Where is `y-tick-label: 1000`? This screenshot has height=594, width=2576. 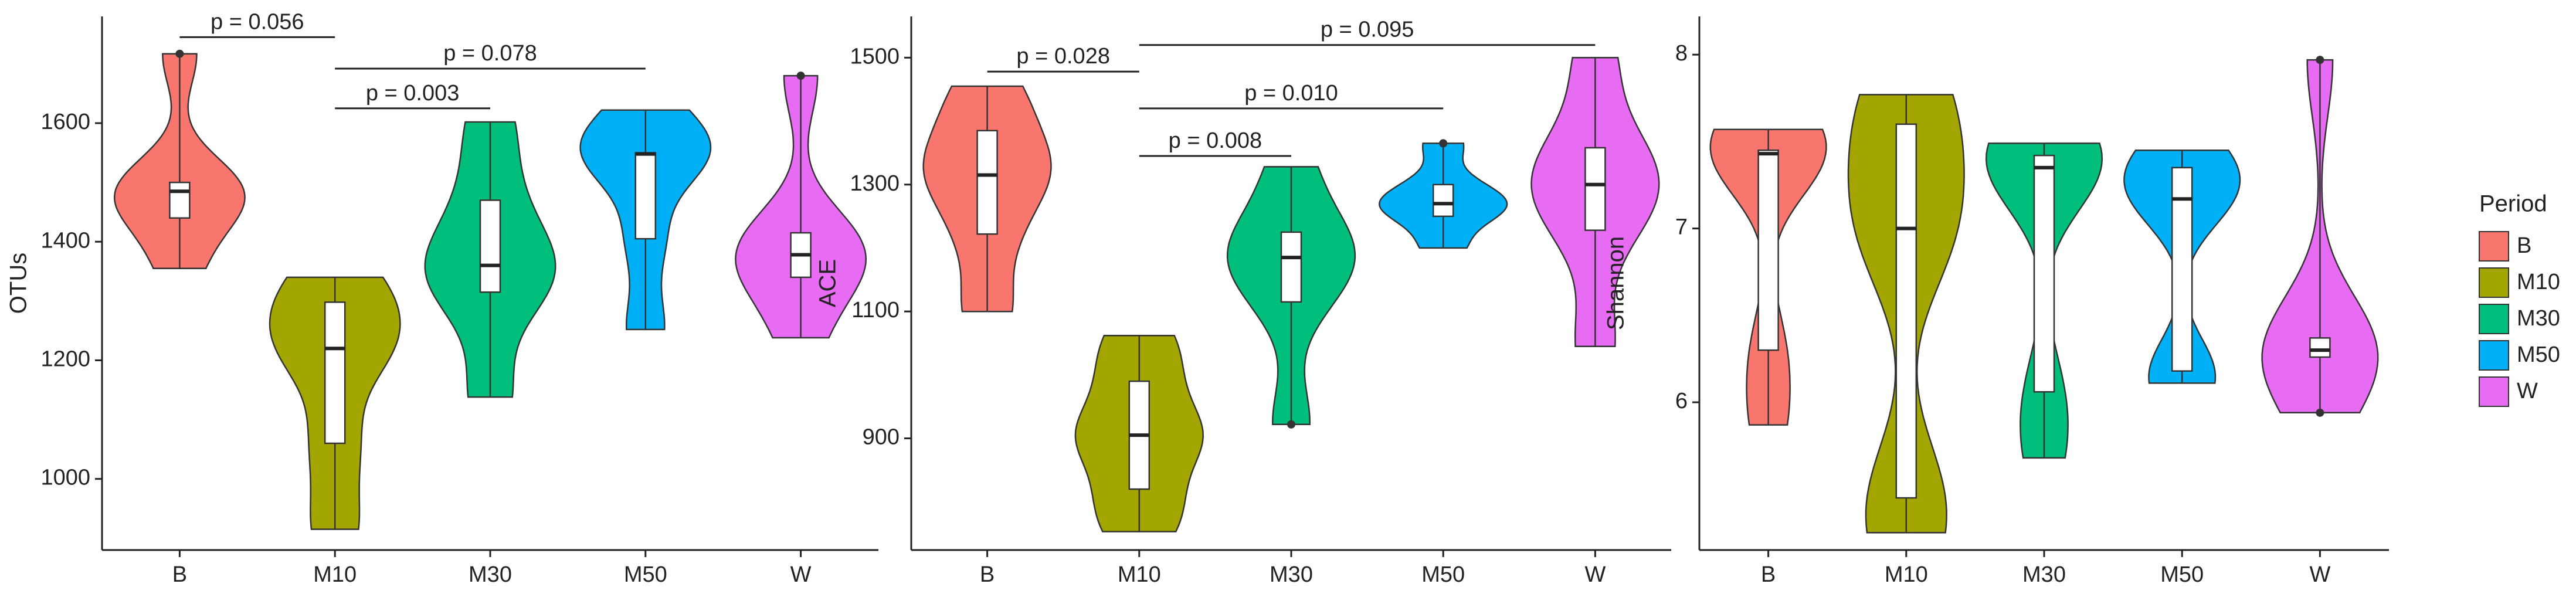 y-tick-label: 1000 is located at coordinates (65, 478).